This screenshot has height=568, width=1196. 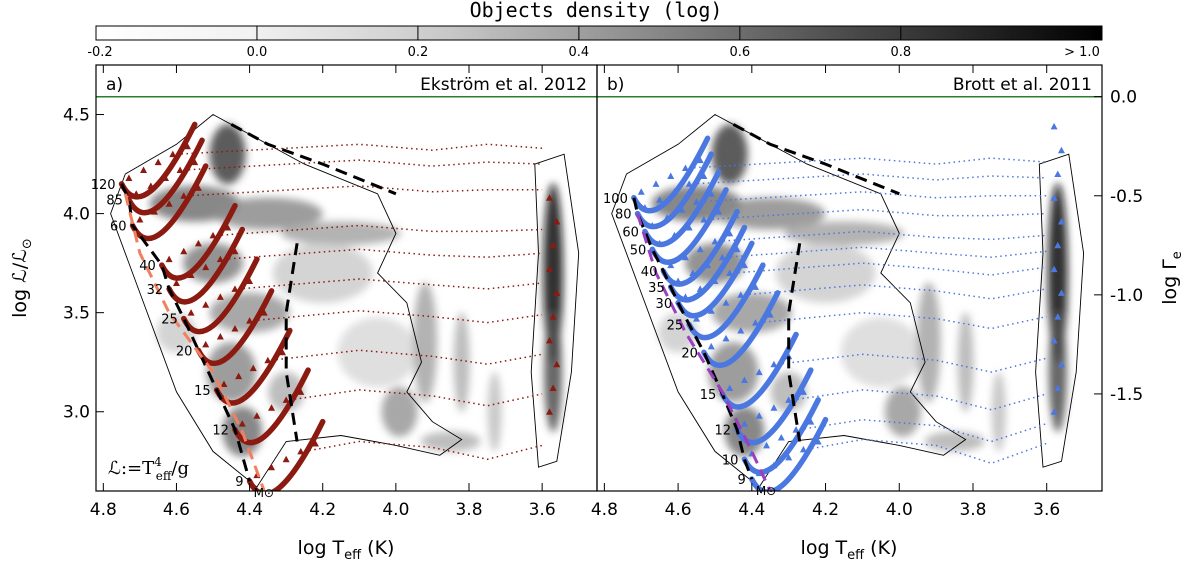 I want to click on y-ticks: 3.0 3.5 4.0 4.5, so click(x=83, y=264).